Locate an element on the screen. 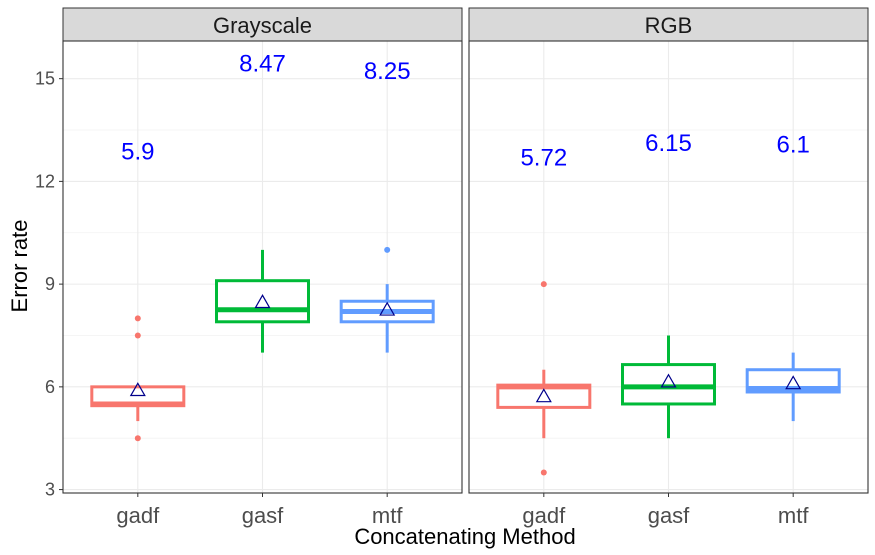 Image resolution: width=875 pixels, height=555 pixels. box-gasf: 6.15 is located at coordinates (668, 284).